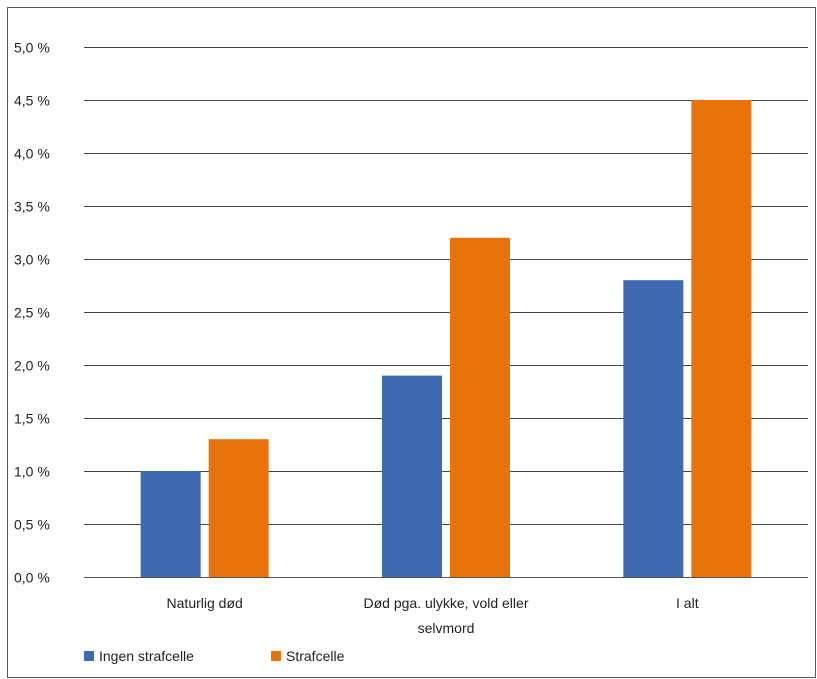 The height and width of the screenshot is (679, 817). What do you see at coordinates (32, 419) in the screenshot?
I see `y-tick-label: 1,5 %` at bounding box center [32, 419].